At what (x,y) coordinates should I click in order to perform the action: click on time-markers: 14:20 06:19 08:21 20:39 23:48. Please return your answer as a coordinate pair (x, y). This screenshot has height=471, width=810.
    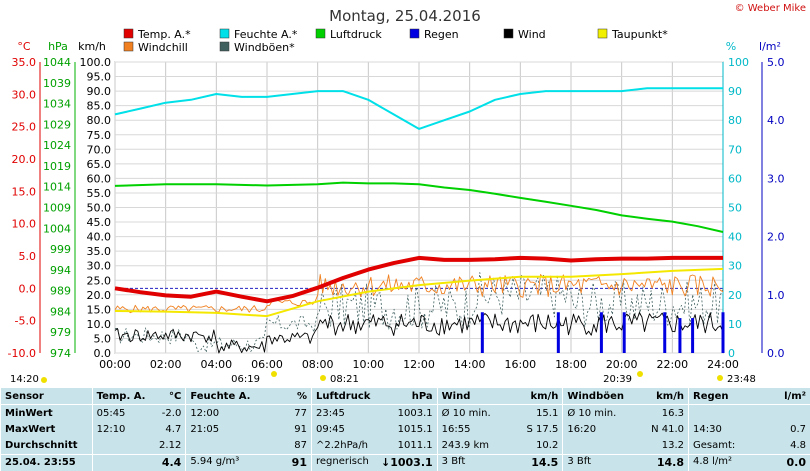
    Looking at the image, I should click on (383, 378).